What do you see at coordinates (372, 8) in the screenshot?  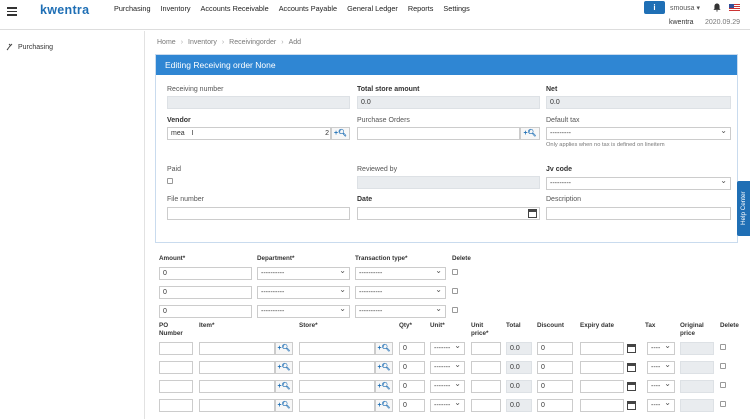 I see `nav-general-ledger: General Ledger` at bounding box center [372, 8].